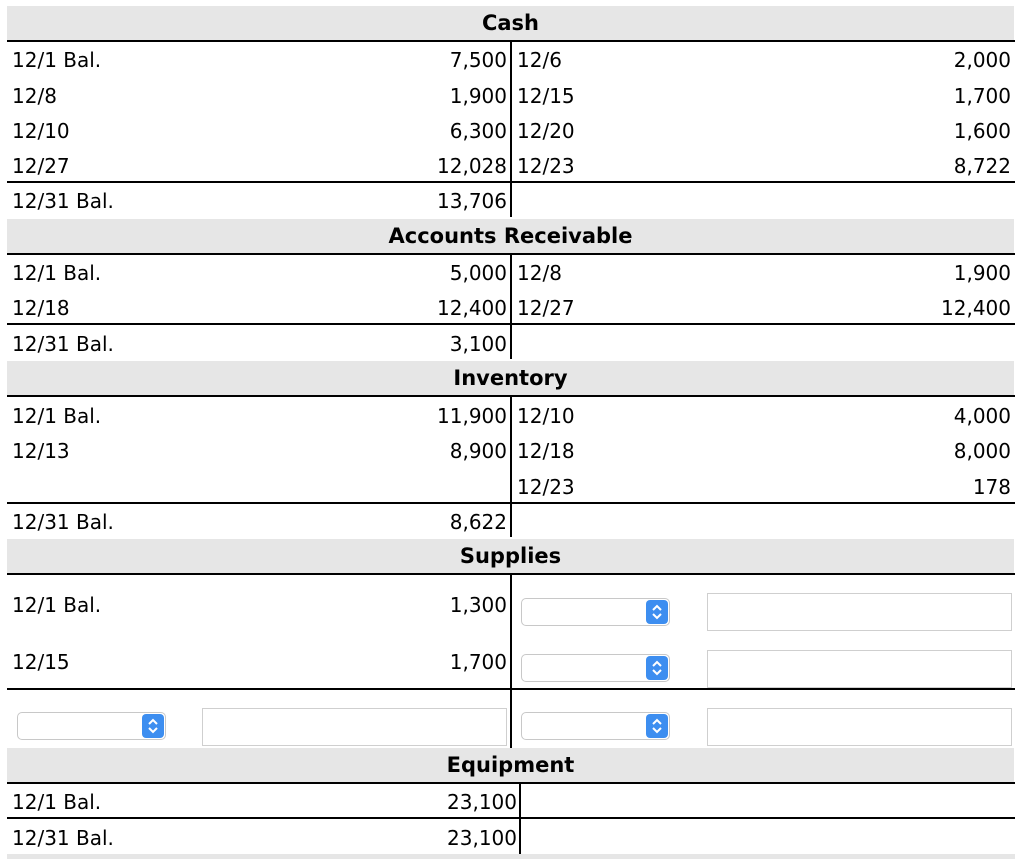 The image size is (1024, 859). What do you see at coordinates (57, 416) in the screenshot?
I see `inventory-debit-label: 12/1 Bal.` at bounding box center [57, 416].